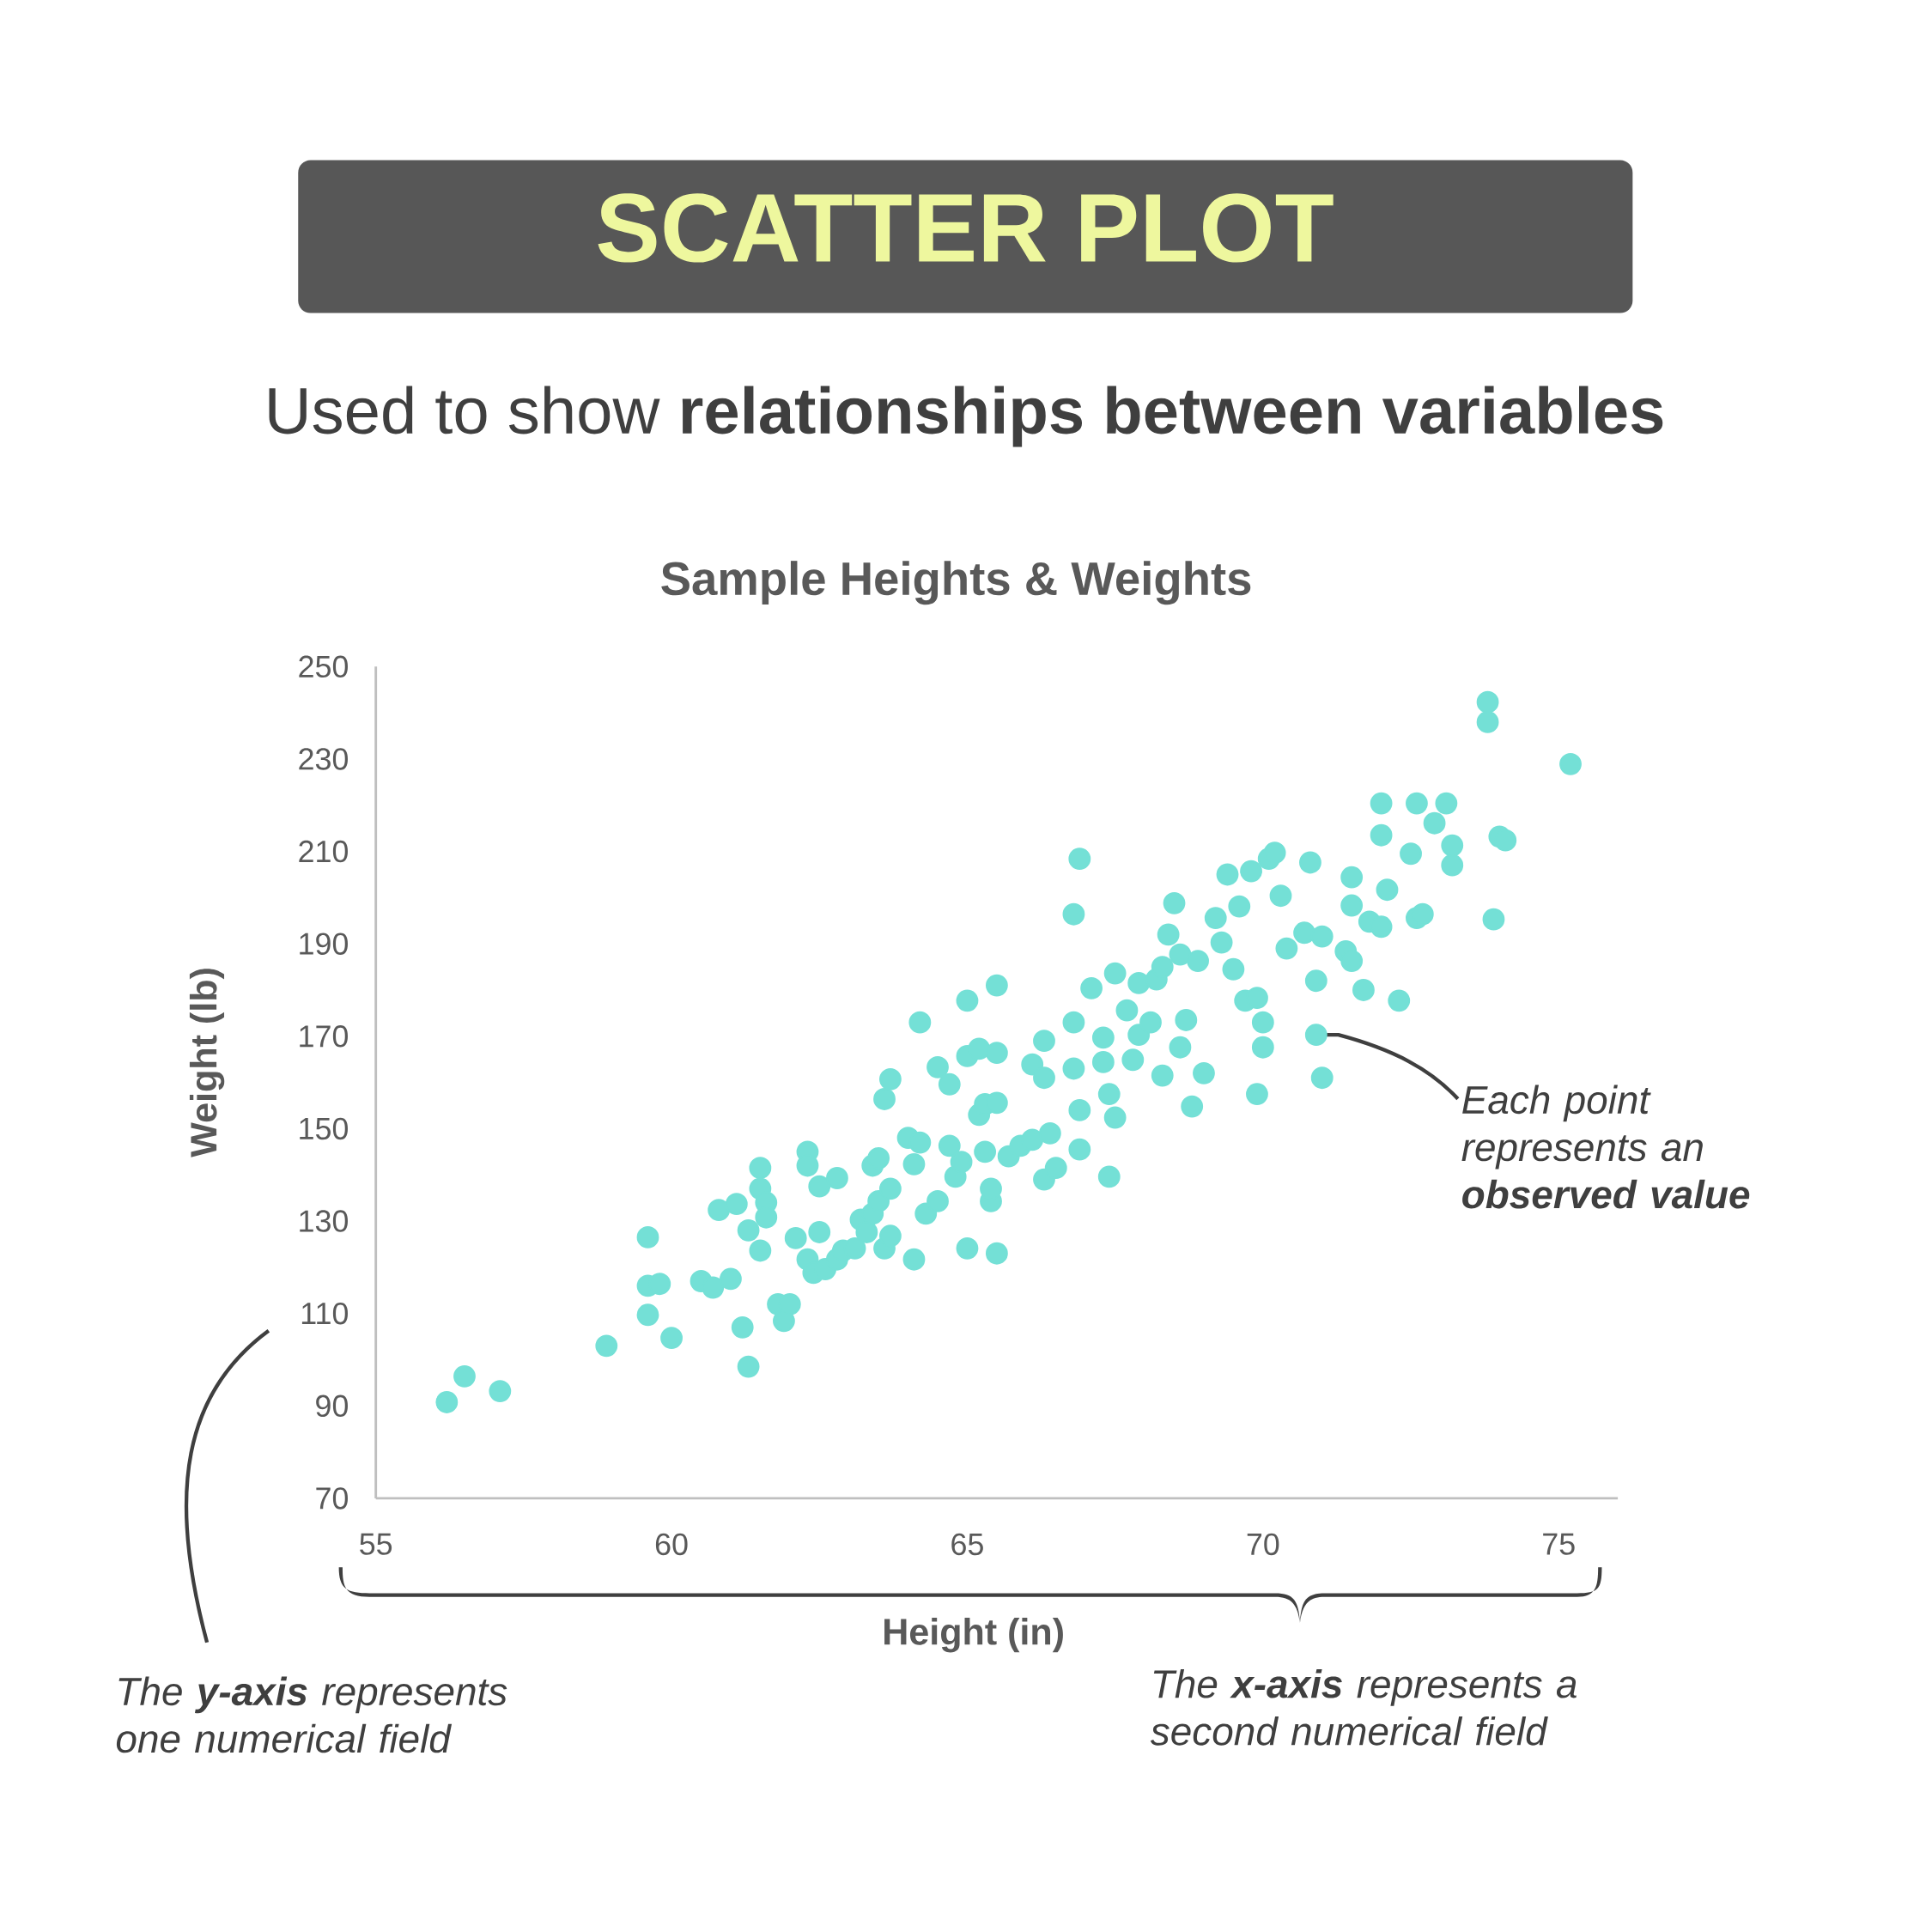 This screenshot has width=1932, height=1932. I want to click on y-tick-label: 170, so click(324, 1036).